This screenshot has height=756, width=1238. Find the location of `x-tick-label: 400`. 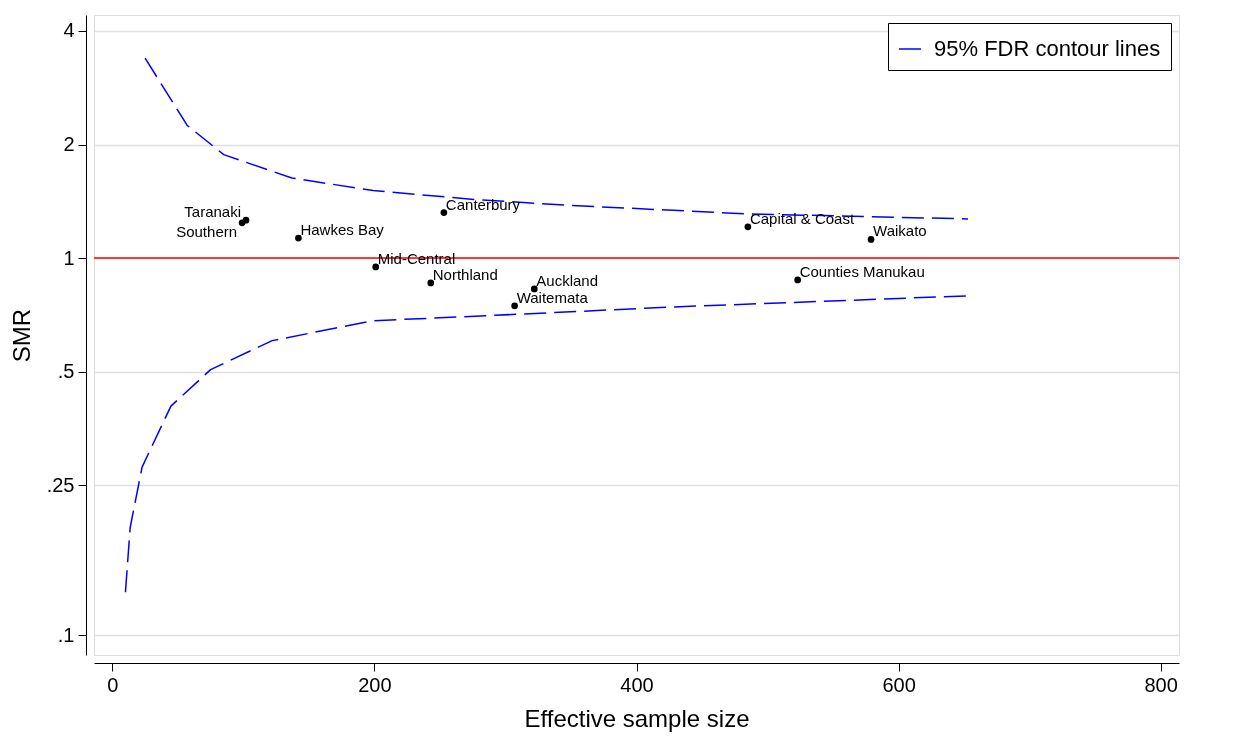

x-tick-label: 400 is located at coordinates (637, 684).